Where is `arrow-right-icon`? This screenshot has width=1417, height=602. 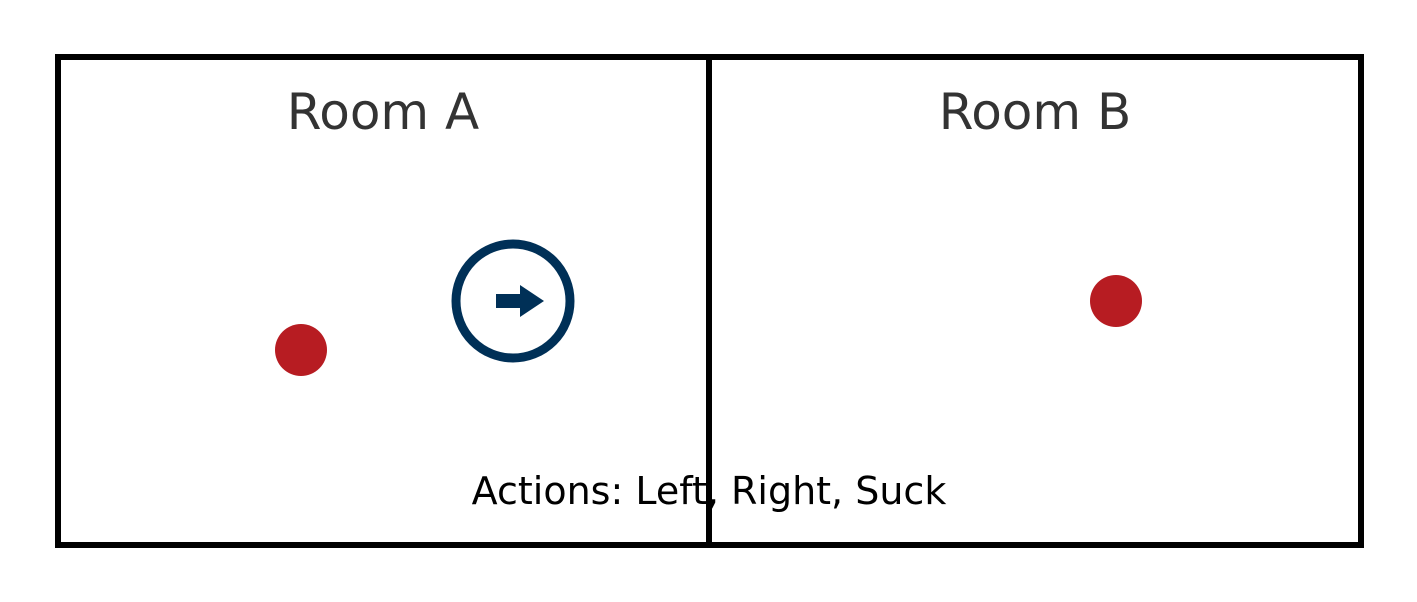
arrow-right-icon is located at coordinates (520, 301).